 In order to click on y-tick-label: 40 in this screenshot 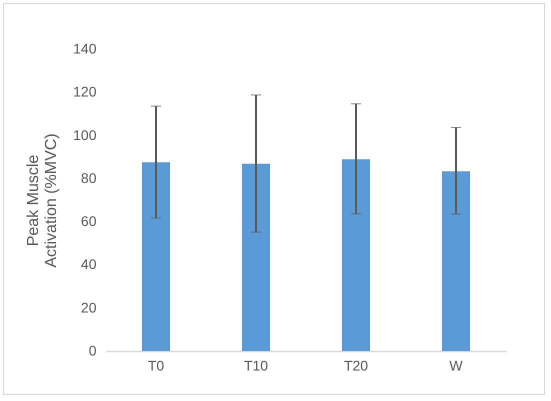, I will do `click(88, 264)`.